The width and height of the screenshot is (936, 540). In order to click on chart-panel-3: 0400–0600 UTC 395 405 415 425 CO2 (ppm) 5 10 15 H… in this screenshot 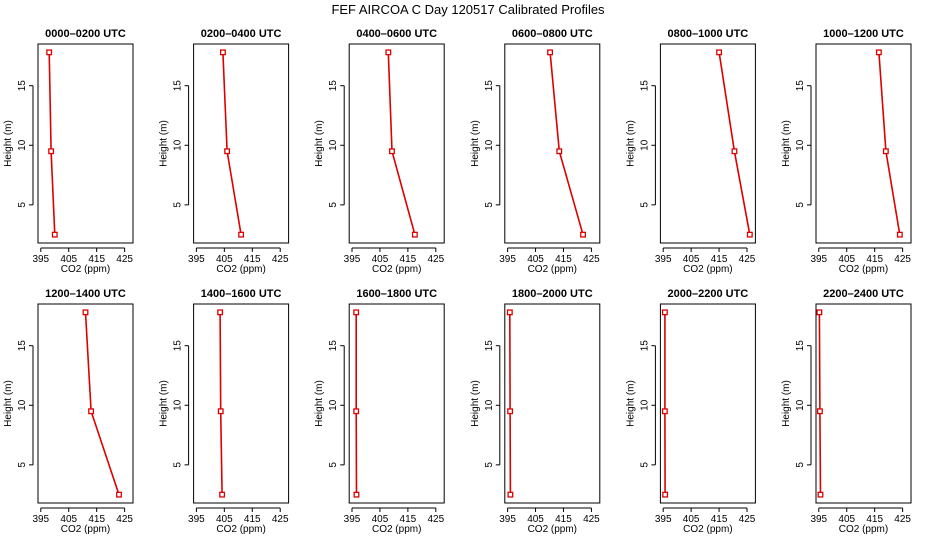, I will do `click(379, 151)`.